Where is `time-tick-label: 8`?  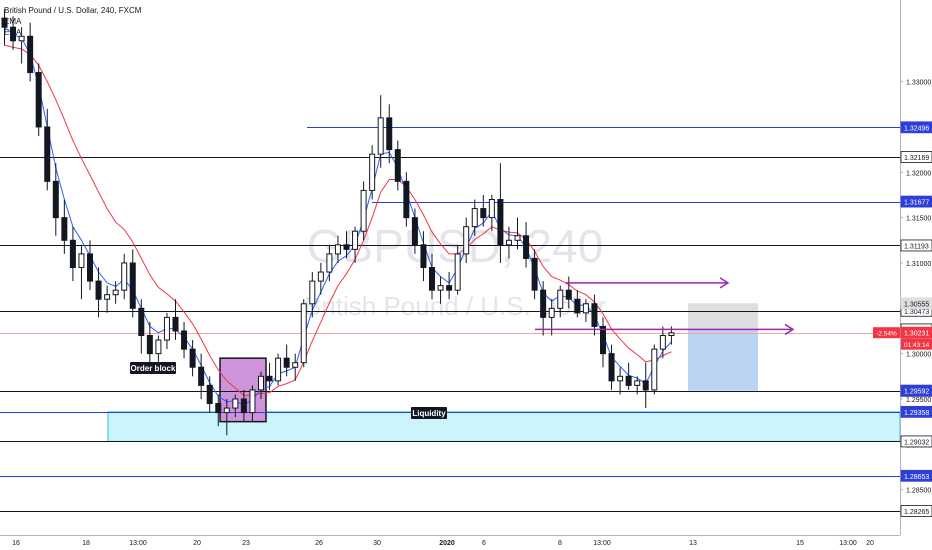 time-tick-label: 8 is located at coordinates (560, 543).